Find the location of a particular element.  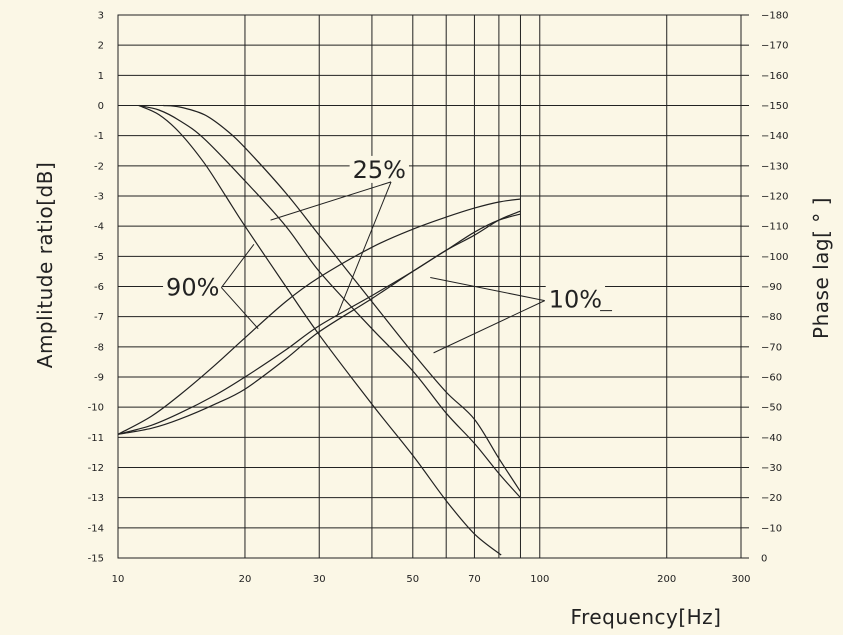

y-left-tick-label: -3 is located at coordinates (99, 197).